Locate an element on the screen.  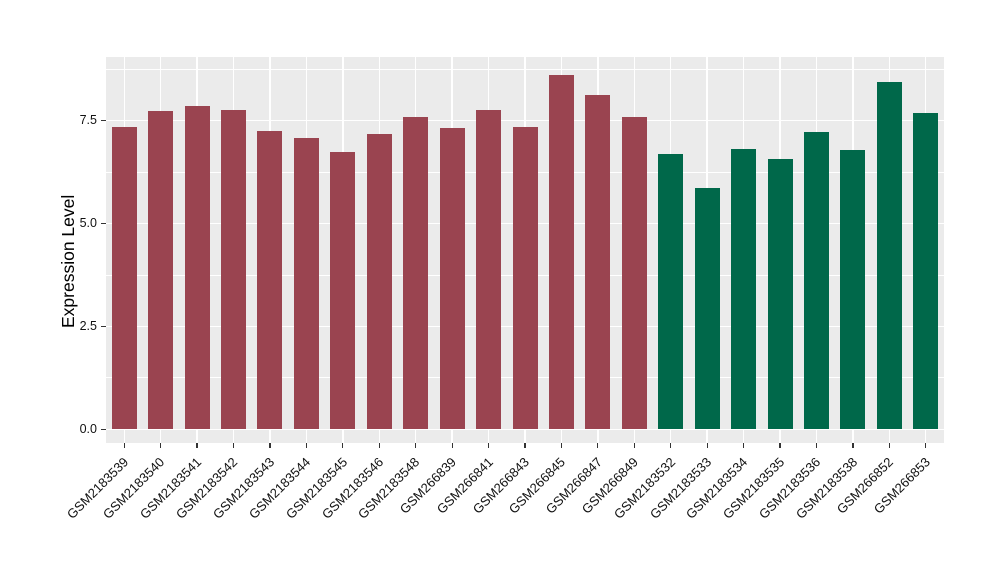
y-axis-tick-label: 5.0 is located at coordinates (88, 223).